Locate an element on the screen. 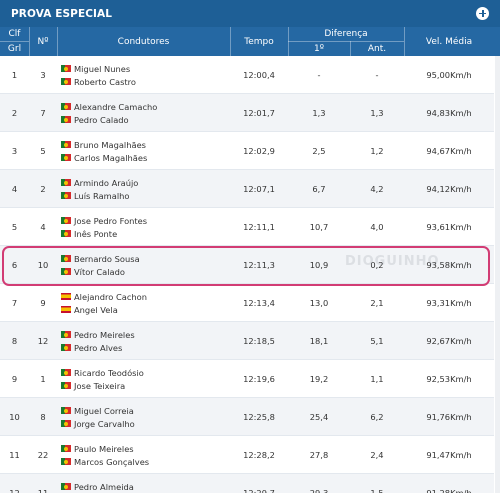 This screenshot has width=500, height=493. codriver-name: Pedro Alves is located at coordinates (98, 347).